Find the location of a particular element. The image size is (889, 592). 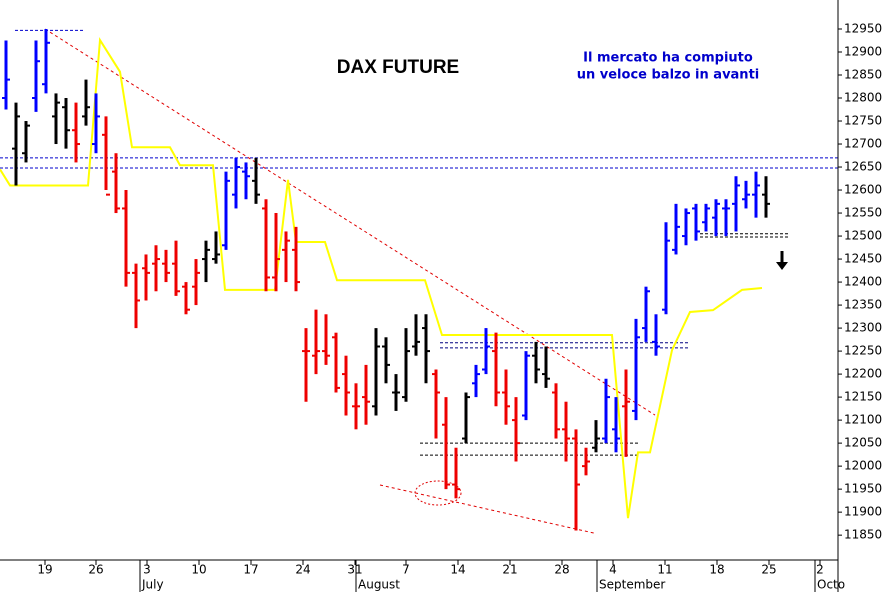

highlight-ellipse is located at coordinates (438, 493).